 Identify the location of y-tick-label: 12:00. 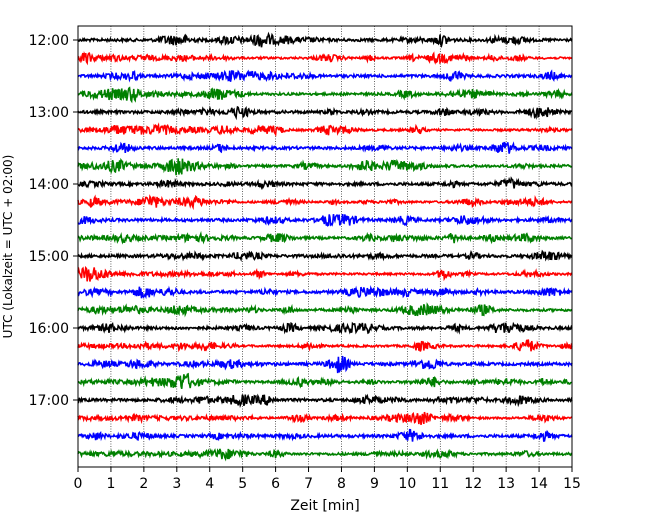
(49, 41).